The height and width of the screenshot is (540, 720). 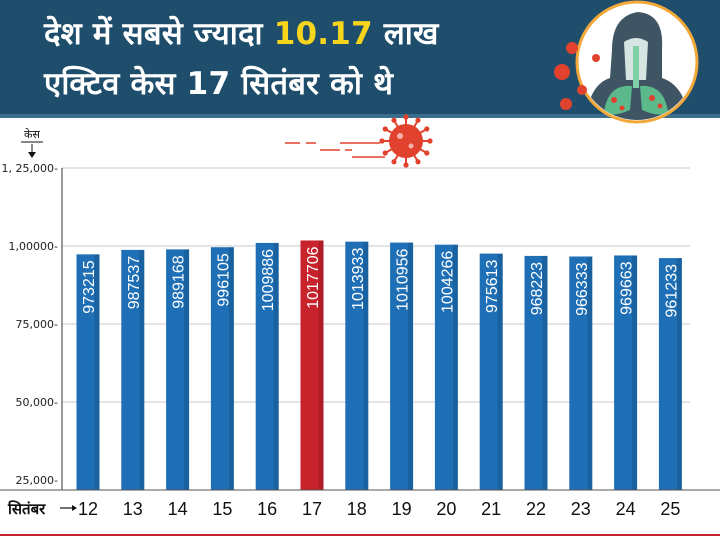 I want to click on bar-value-label: 989168, so click(x=179, y=281).